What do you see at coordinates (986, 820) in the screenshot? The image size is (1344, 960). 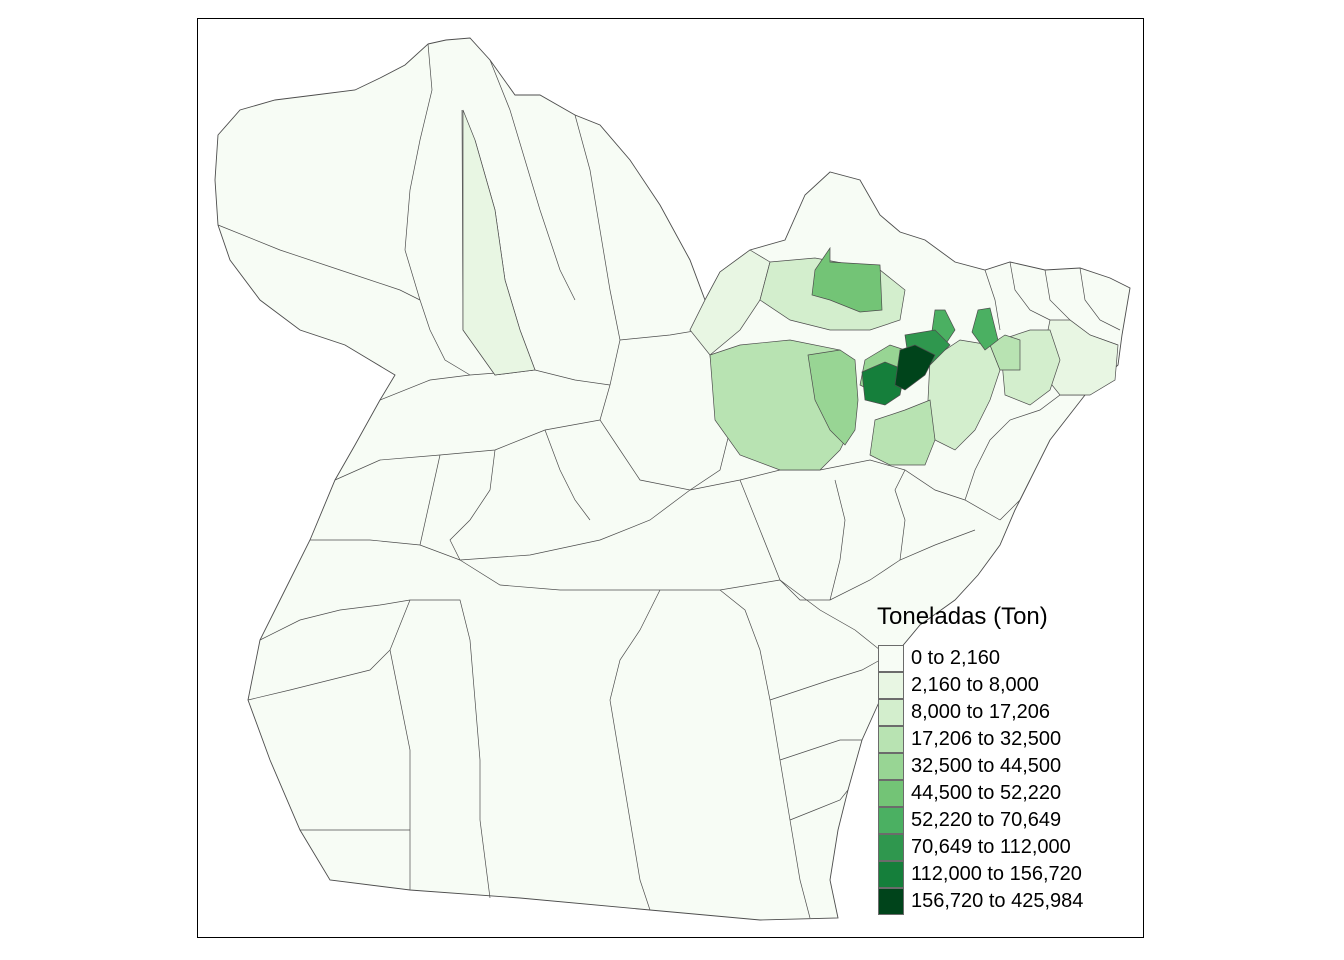 I see `legend-label: 52,220 to 70,649` at bounding box center [986, 820].